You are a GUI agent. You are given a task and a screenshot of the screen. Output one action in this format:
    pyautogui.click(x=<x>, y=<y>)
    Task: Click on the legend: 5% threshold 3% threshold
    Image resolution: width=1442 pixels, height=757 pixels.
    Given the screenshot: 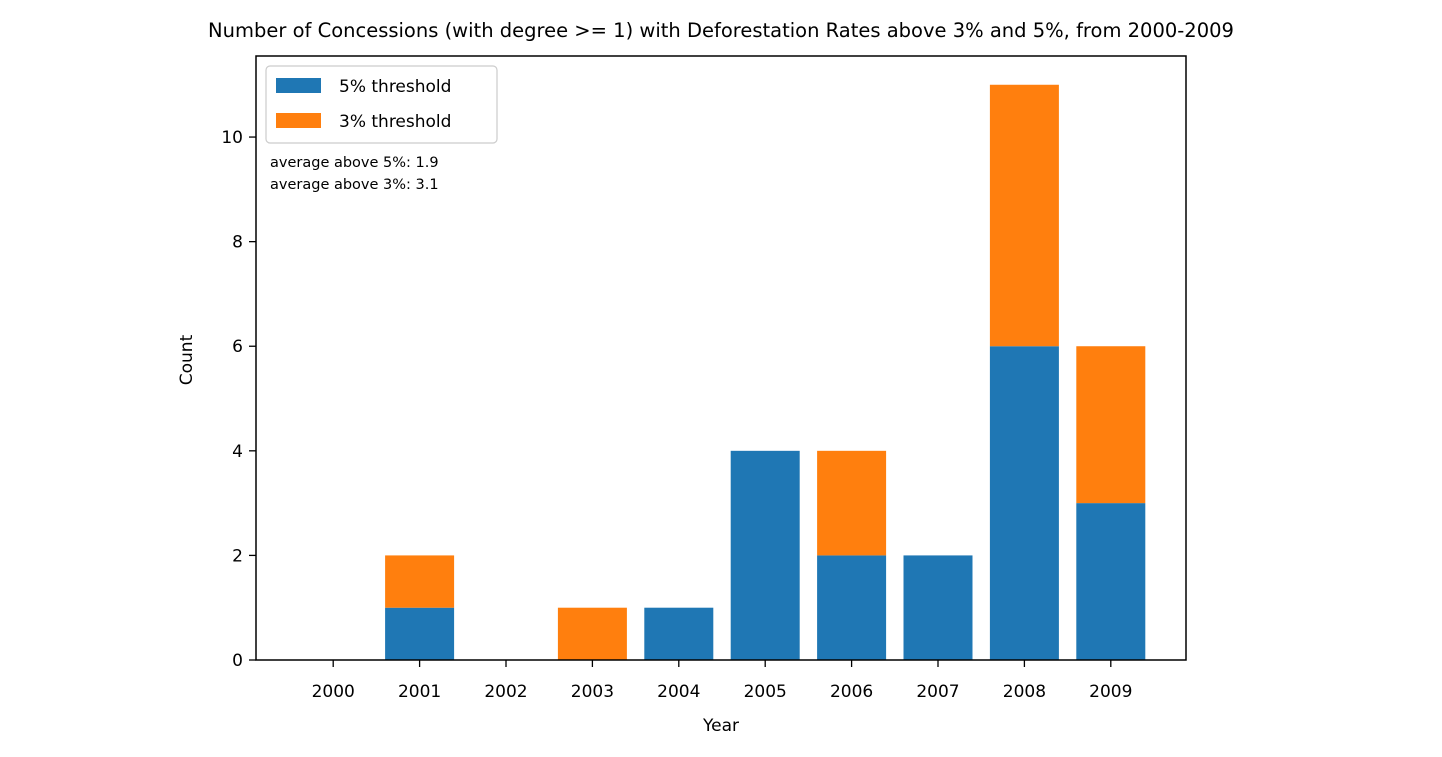 What is the action you would take?
    pyautogui.click(x=381, y=104)
    